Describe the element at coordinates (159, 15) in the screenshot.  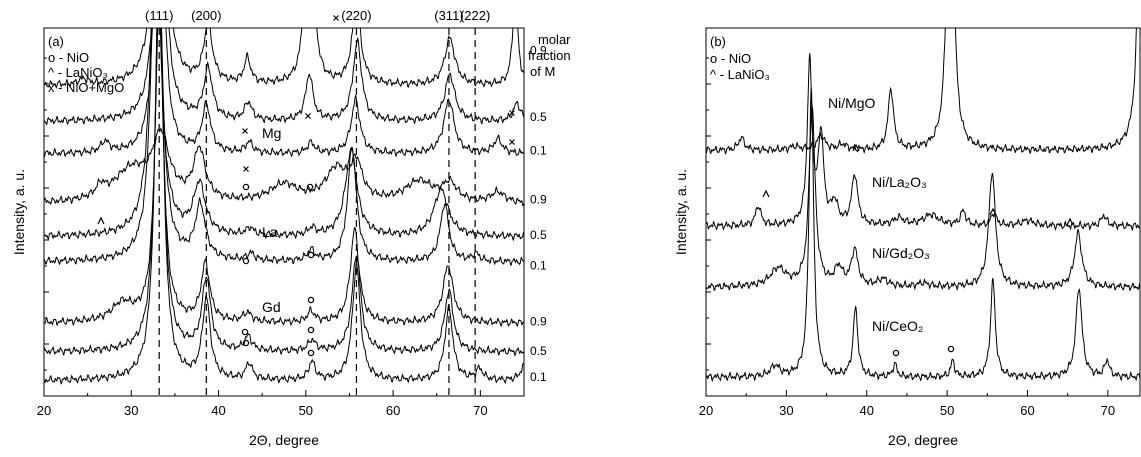
I see `peak-label: (111)` at that location.